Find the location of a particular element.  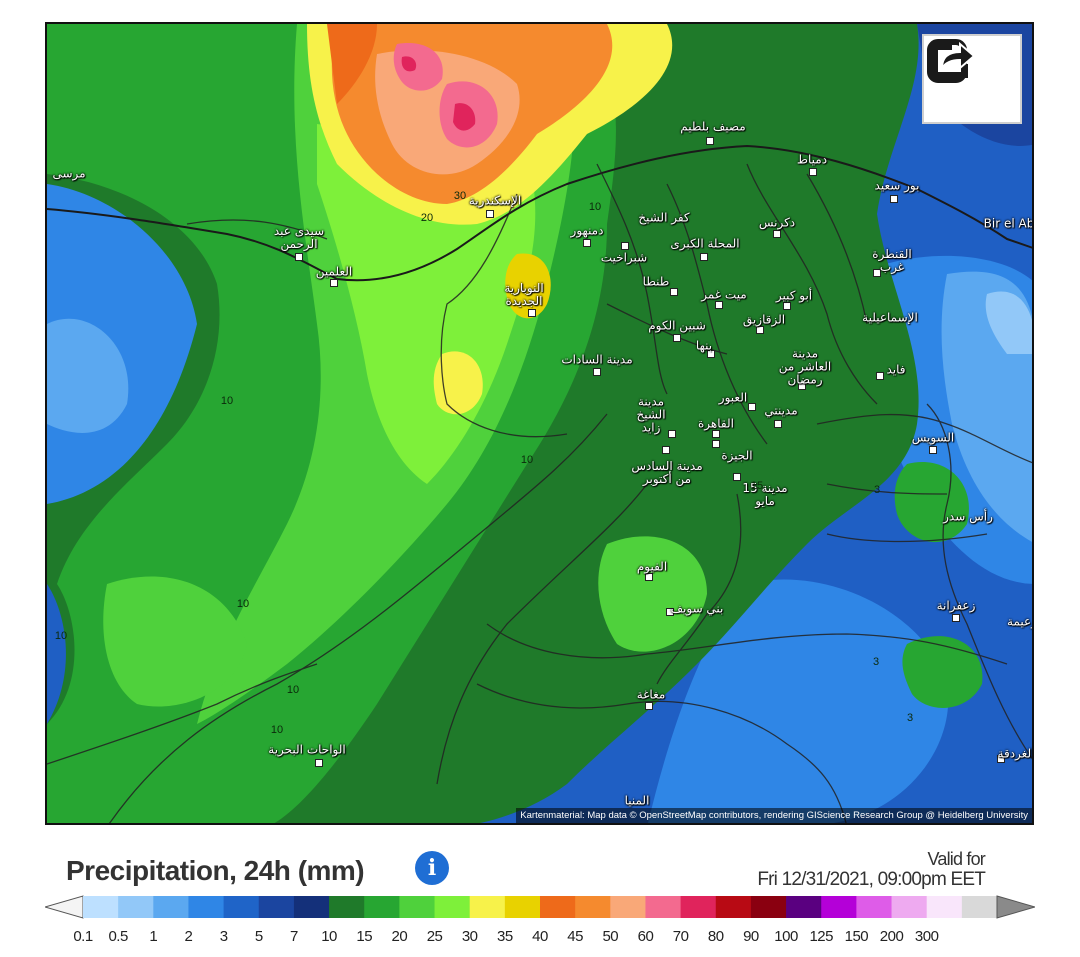

city-label-mesief-baltim: مصيف بلطيم is located at coordinates (713, 126).